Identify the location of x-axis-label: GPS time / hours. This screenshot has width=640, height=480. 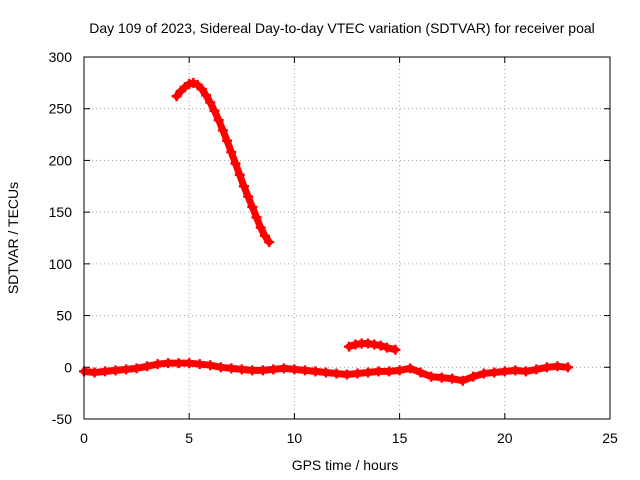
(345, 465).